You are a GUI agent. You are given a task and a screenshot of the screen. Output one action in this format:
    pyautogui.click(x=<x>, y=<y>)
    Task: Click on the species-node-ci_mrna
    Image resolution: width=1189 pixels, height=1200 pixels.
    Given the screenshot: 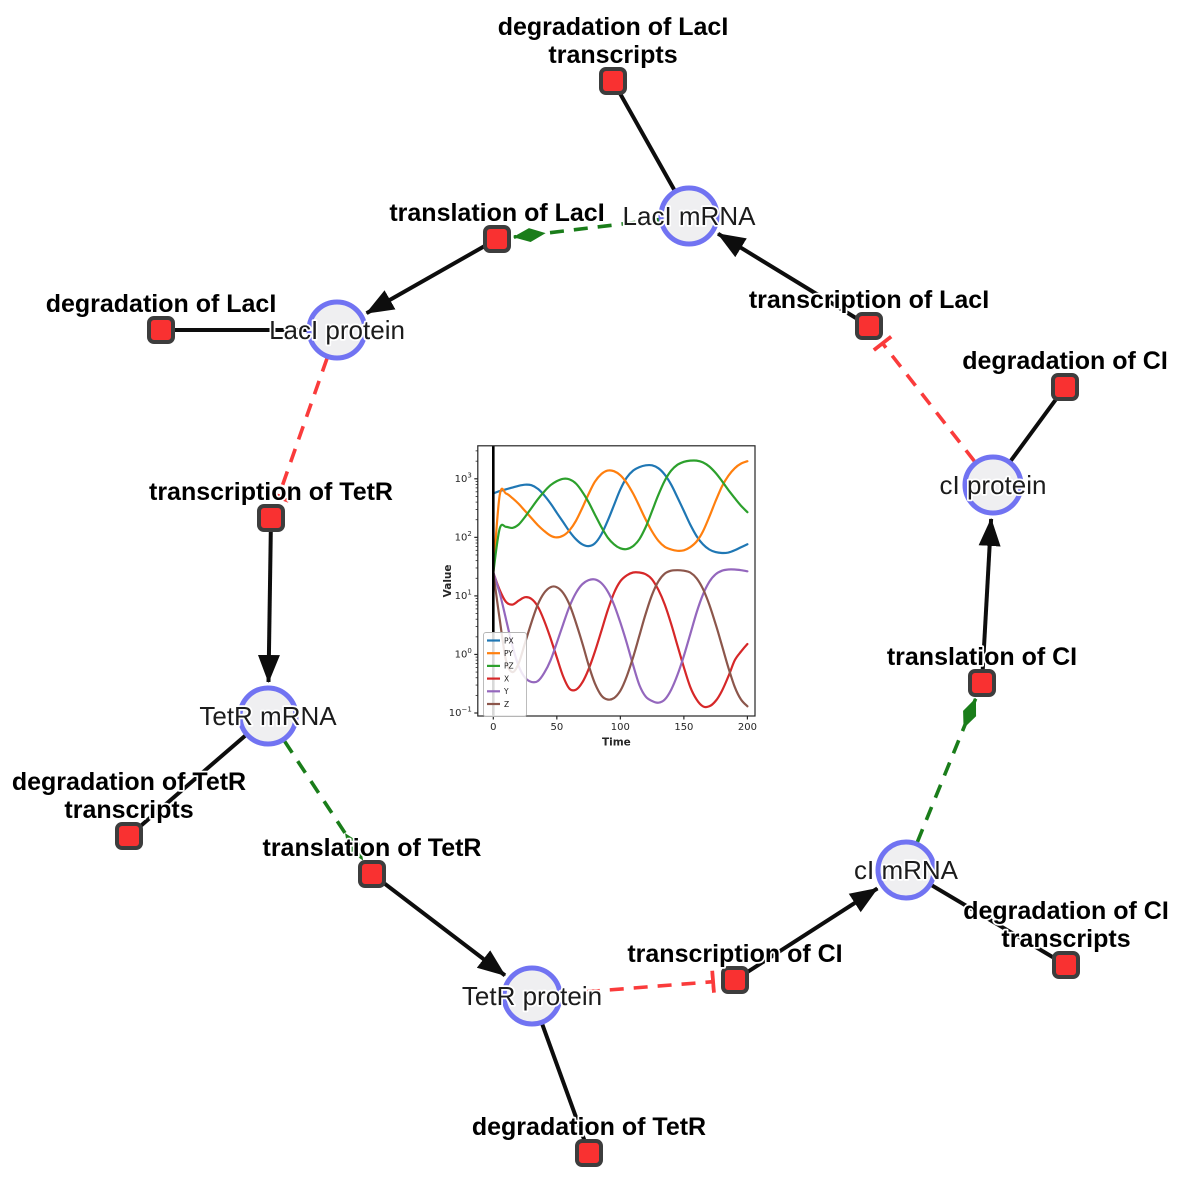 What is the action you would take?
    pyautogui.click(x=906, y=870)
    